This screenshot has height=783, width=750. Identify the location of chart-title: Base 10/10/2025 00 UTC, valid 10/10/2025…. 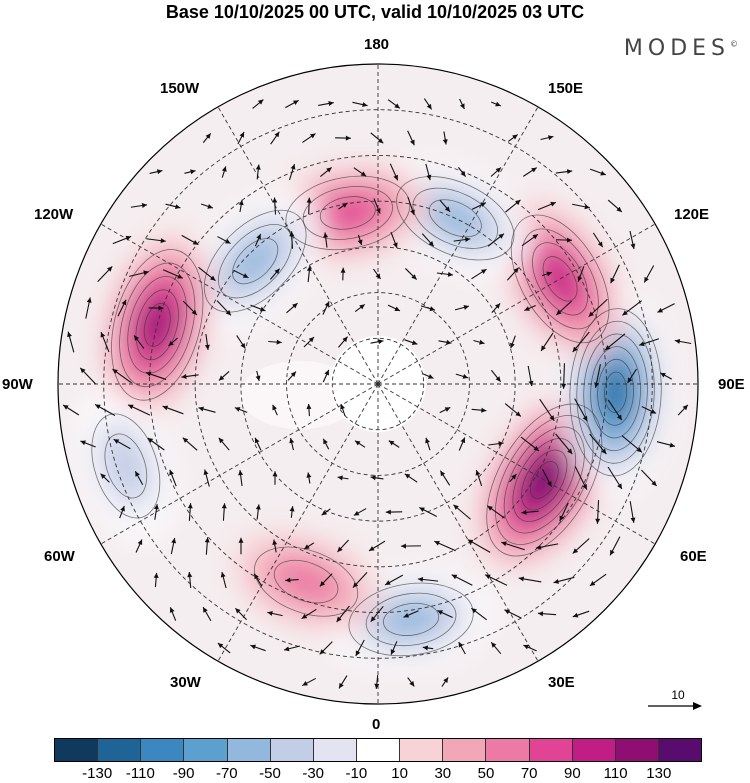
(375, 12).